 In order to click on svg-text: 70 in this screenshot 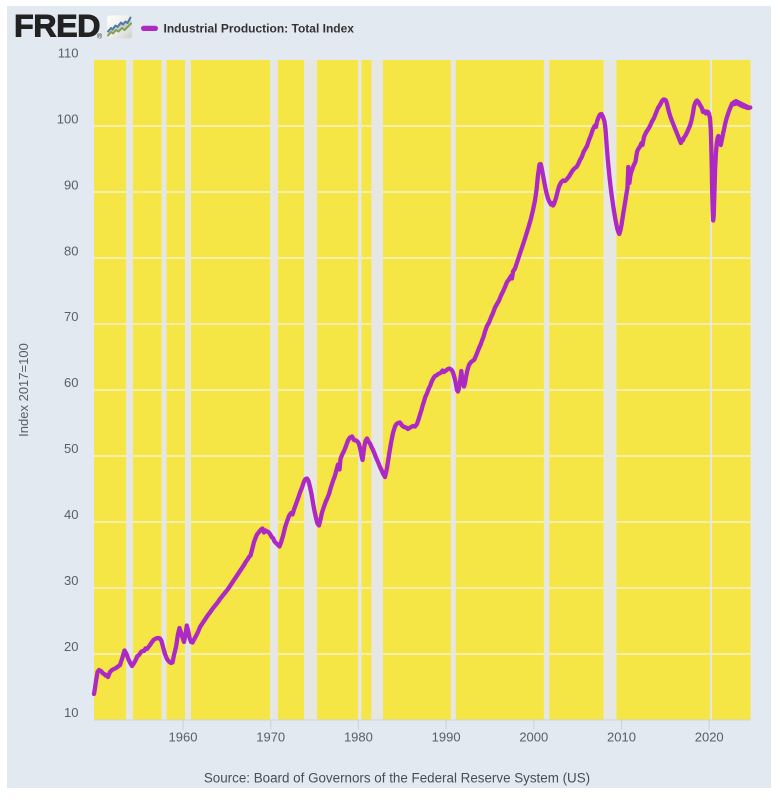, I will do `click(71, 316)`.